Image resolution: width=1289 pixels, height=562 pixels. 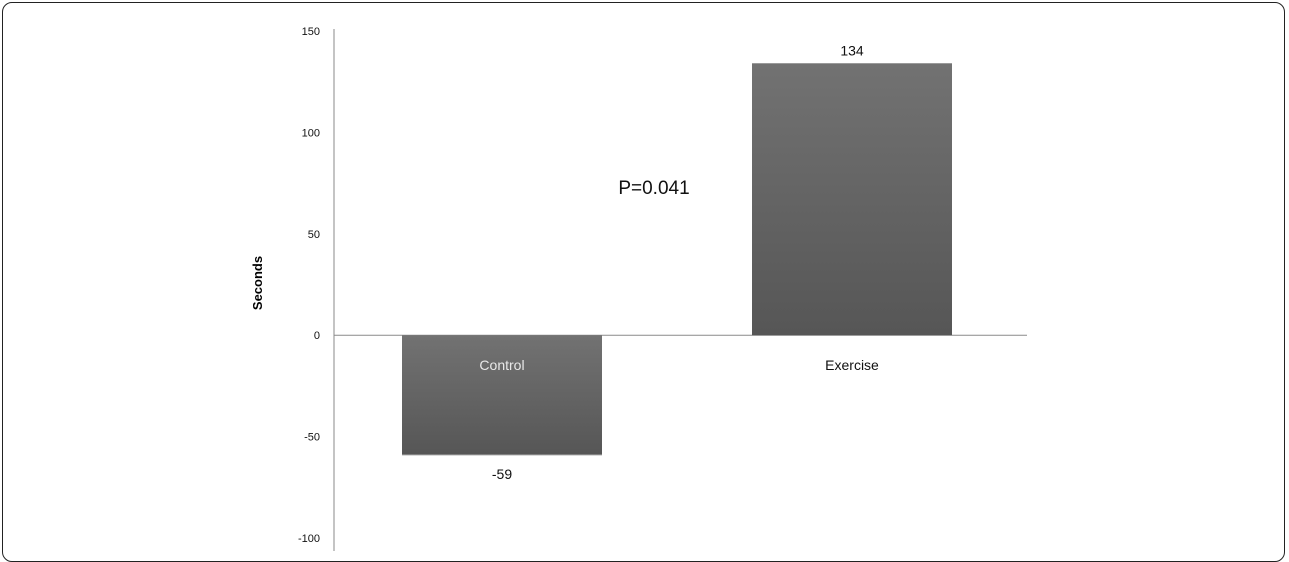 What do you see at coordinates (312, 438) in the screenshot?
I see `y-tick-label: -50` at bounding box center [312, 438].